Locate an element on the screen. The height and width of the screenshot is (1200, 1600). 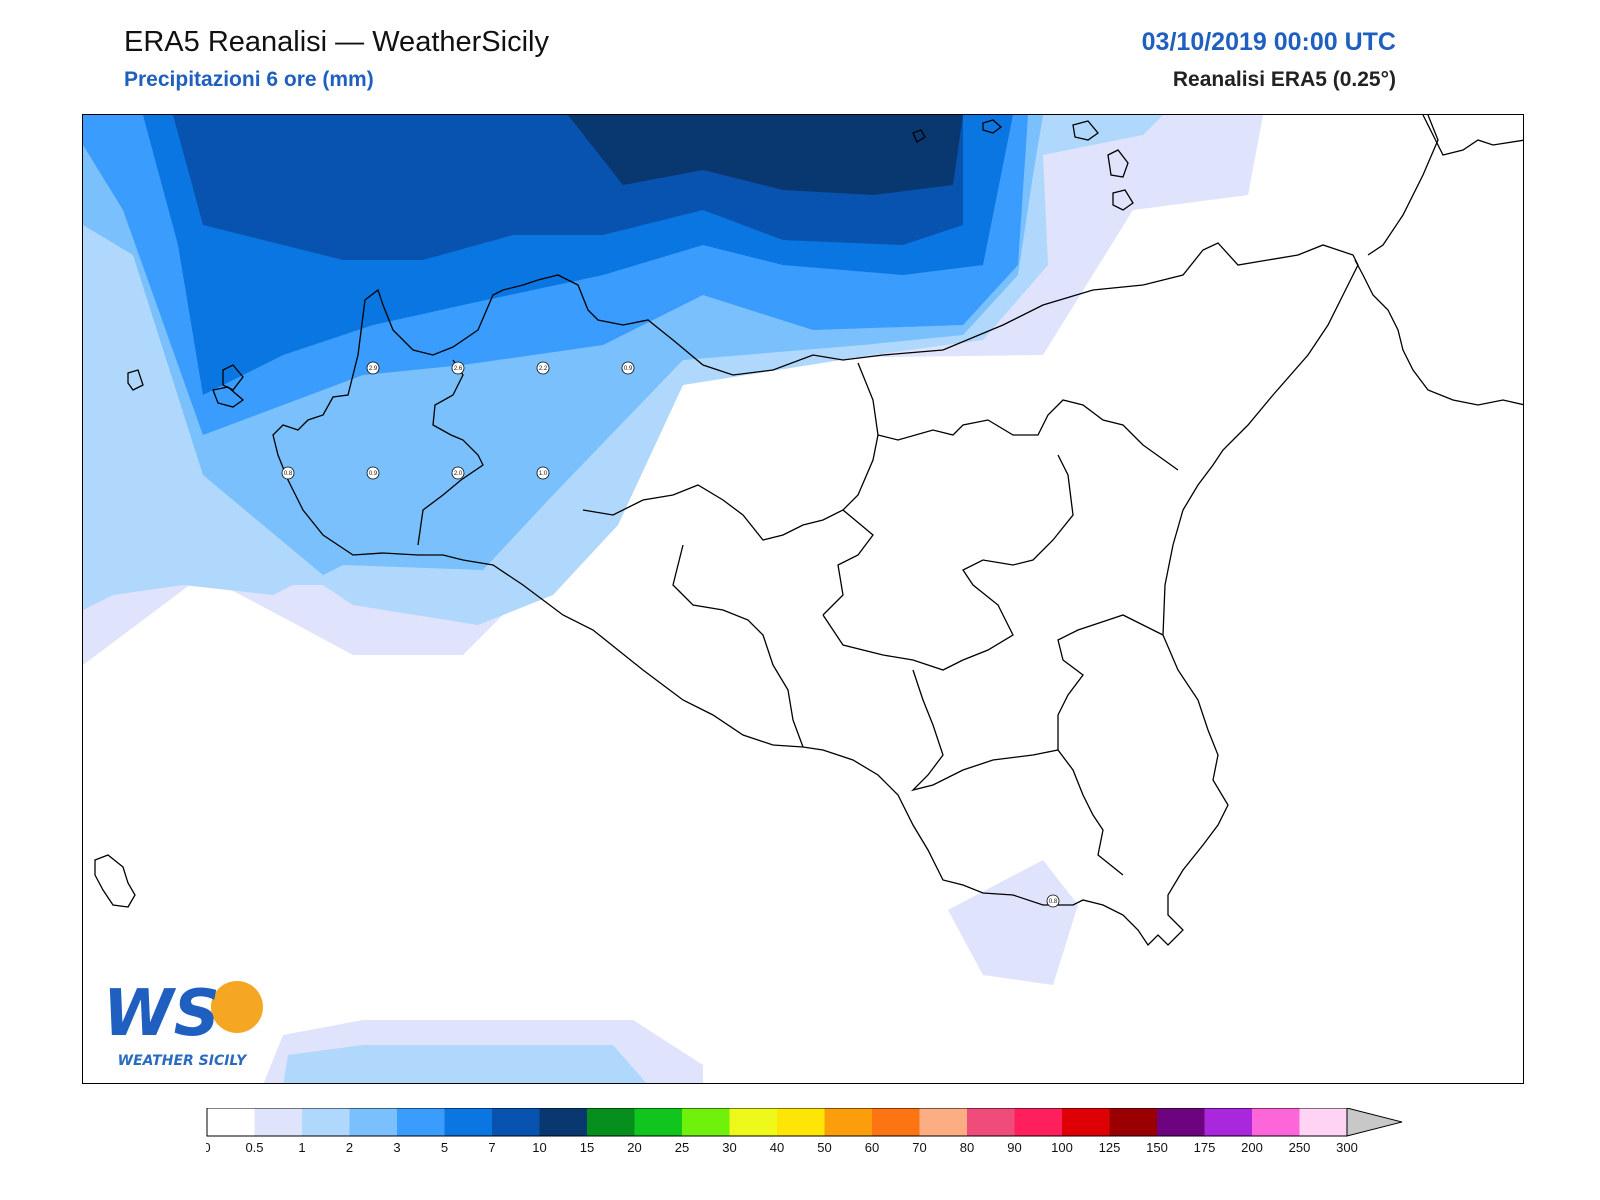
region-boundary-west is located at coordinates (450, 452).